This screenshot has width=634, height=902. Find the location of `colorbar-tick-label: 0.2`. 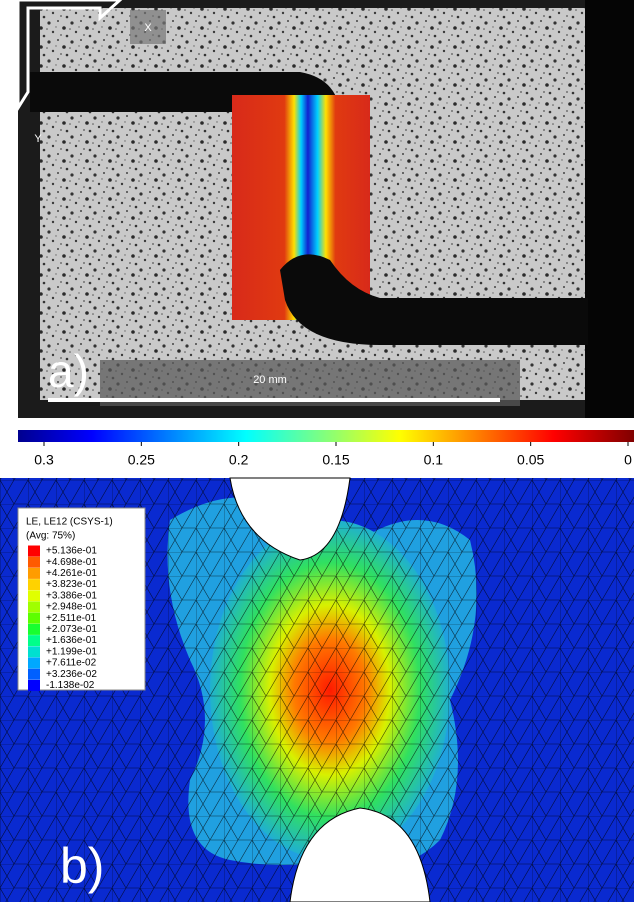

colorbar-tick-label: 0.2 is located at coordinates (239, 460).